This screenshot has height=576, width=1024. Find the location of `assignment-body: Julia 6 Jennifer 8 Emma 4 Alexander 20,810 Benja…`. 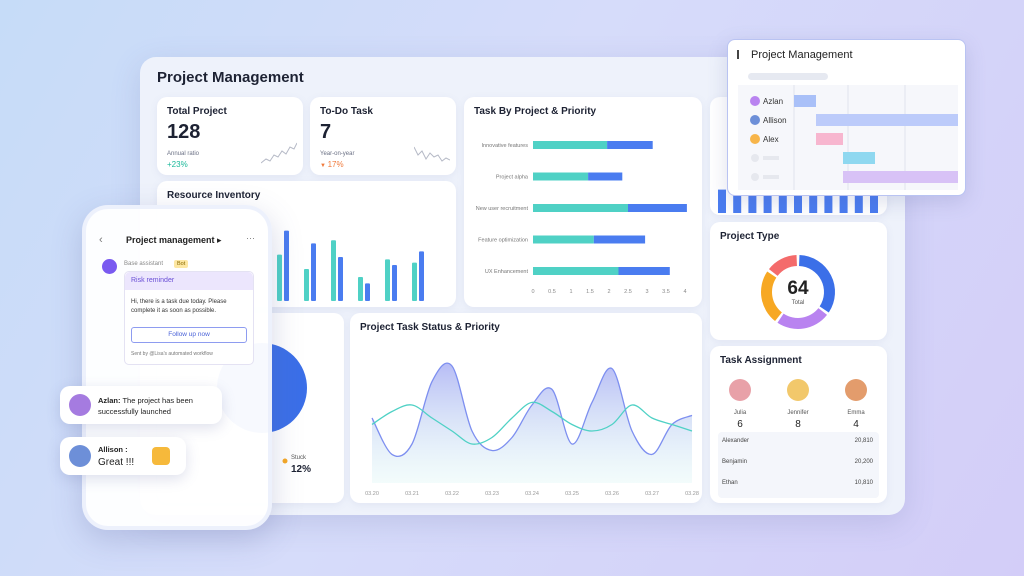

assignment-body: Julia 6 Jennifer 8 Emma 4 Alexander 20,810 Benja… is located at coordinates (798, 424).